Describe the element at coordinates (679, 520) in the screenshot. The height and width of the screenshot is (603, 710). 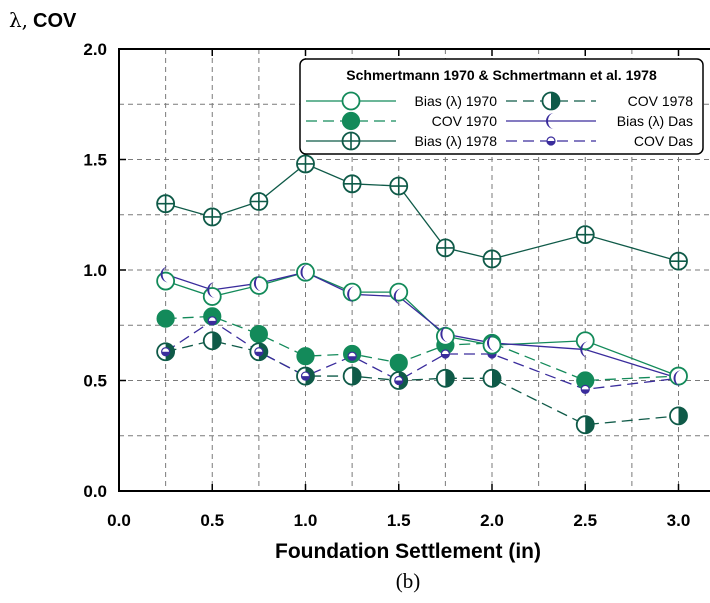
I see `x-tick-label: 3.0` at that location.